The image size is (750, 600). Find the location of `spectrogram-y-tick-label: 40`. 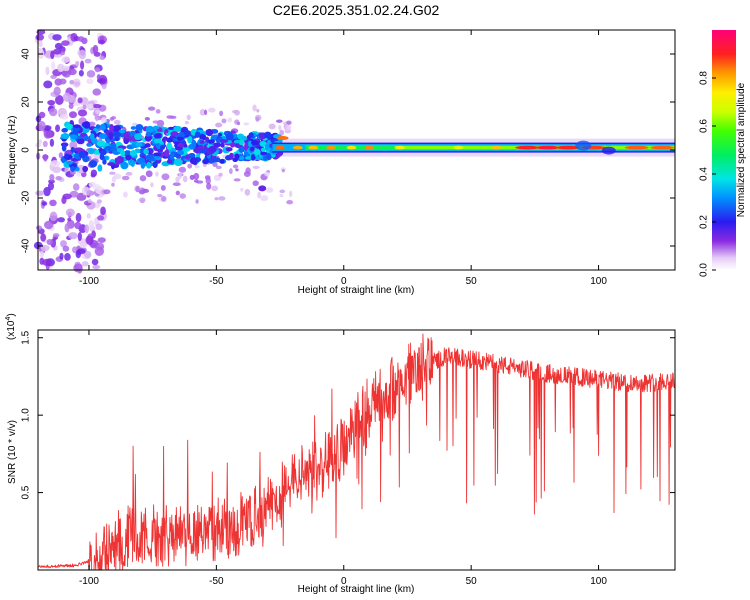

spectrogram-y-tick-label: 40 is located at coordinates (26, 54).